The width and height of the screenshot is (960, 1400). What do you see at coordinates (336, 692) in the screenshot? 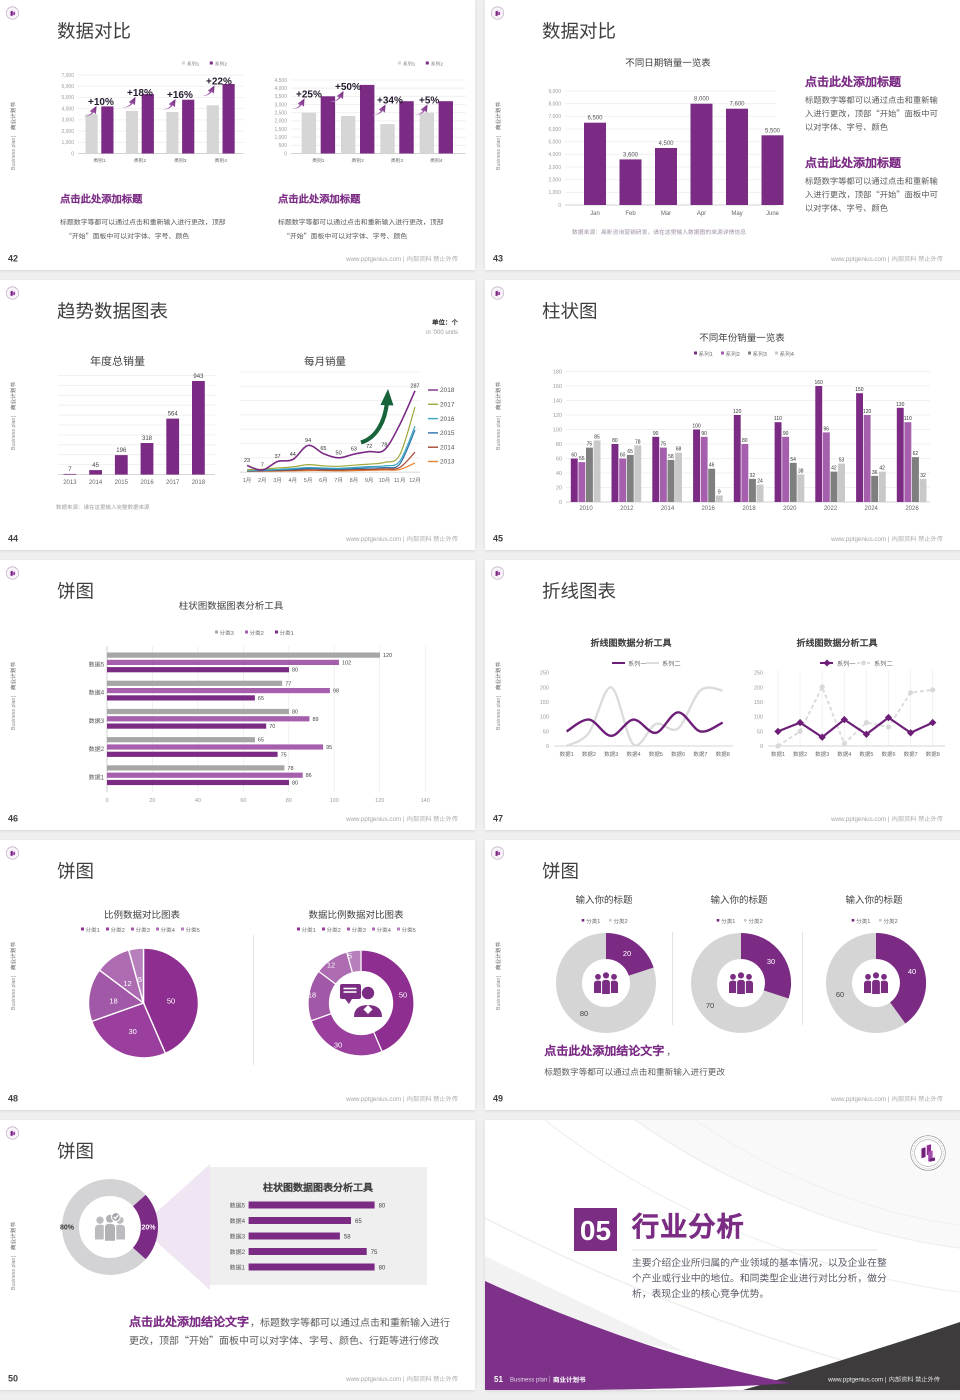
I see `svg-text: 98` at bounding box center [336, 692].